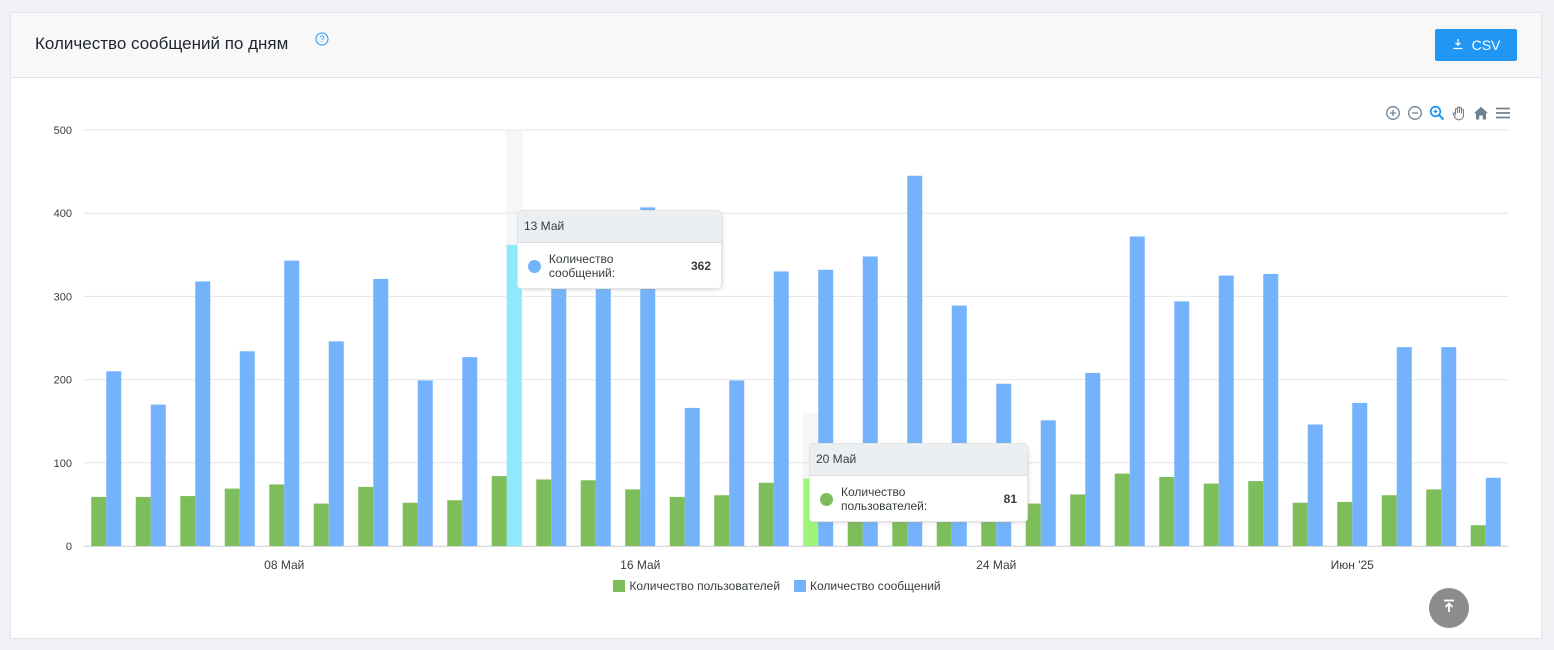  What do you see at coordinates (1486, 45) in the screenshot?
I see `csv-label: CSV` at bounding box center [1486, 45].